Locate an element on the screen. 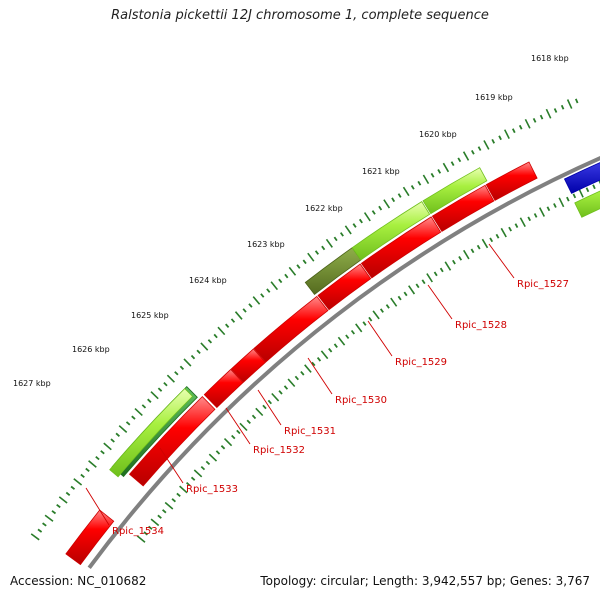 The image size is (600, 600). gene-label: Rpic_1528 is located at coordinates (481, 325).